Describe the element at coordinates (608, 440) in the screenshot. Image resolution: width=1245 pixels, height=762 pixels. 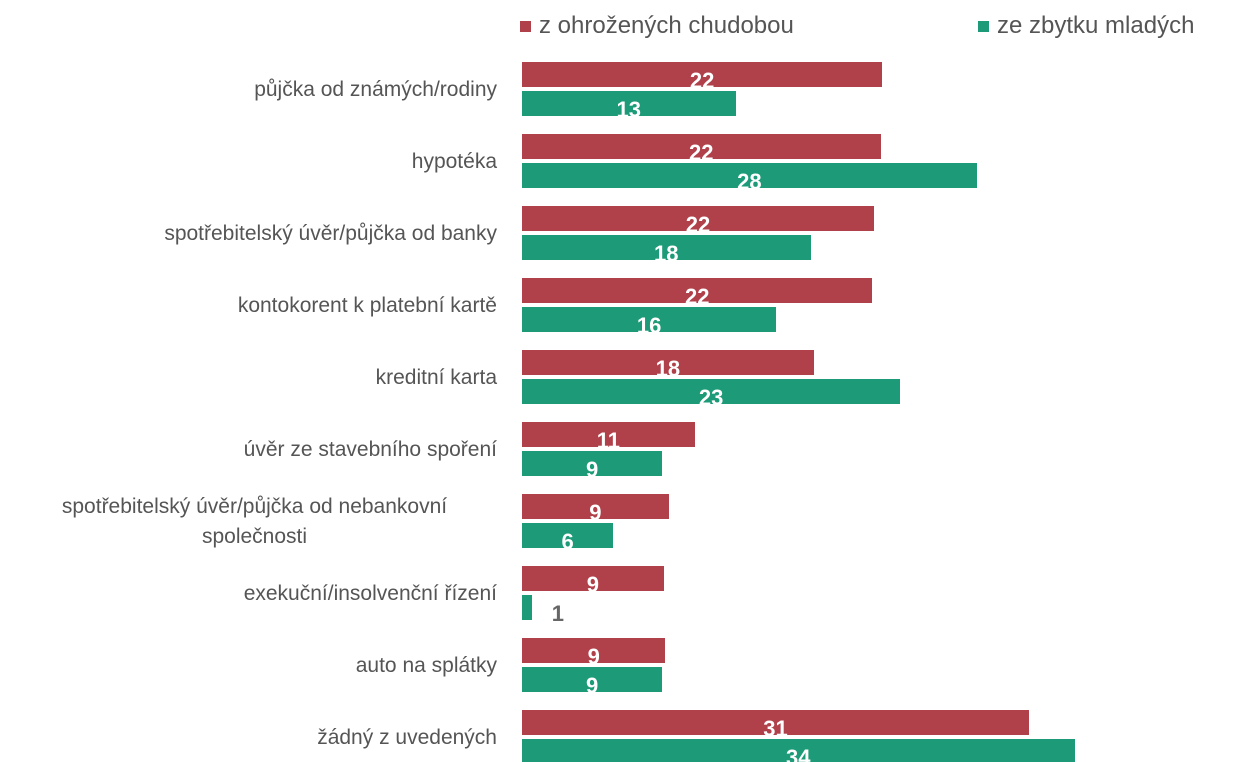
I see `data-label: 11` at that location.